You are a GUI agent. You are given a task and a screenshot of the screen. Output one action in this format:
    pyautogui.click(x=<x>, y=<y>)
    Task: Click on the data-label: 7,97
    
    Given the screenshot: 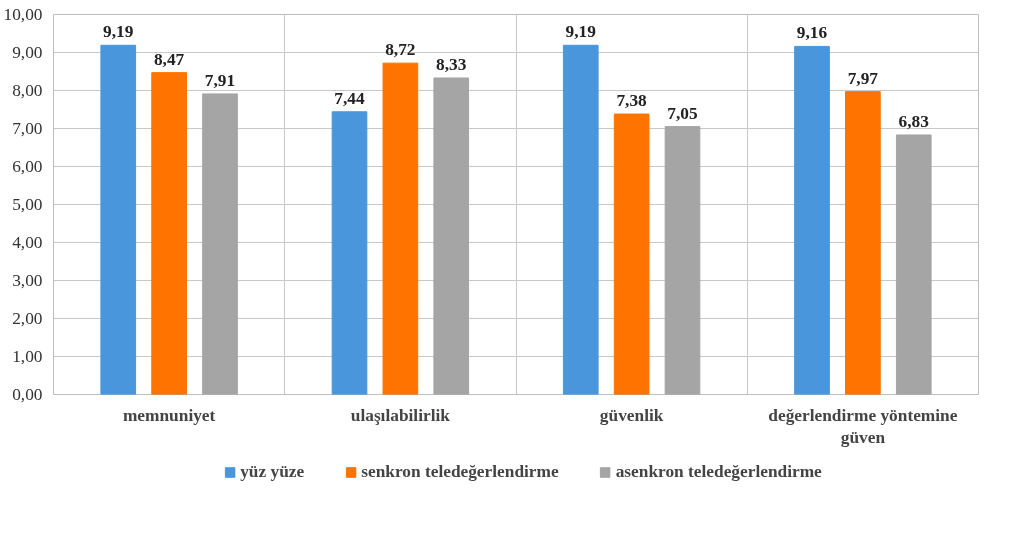 What is the action you would take?
    pyautogui.click(x=863, y=78)
    